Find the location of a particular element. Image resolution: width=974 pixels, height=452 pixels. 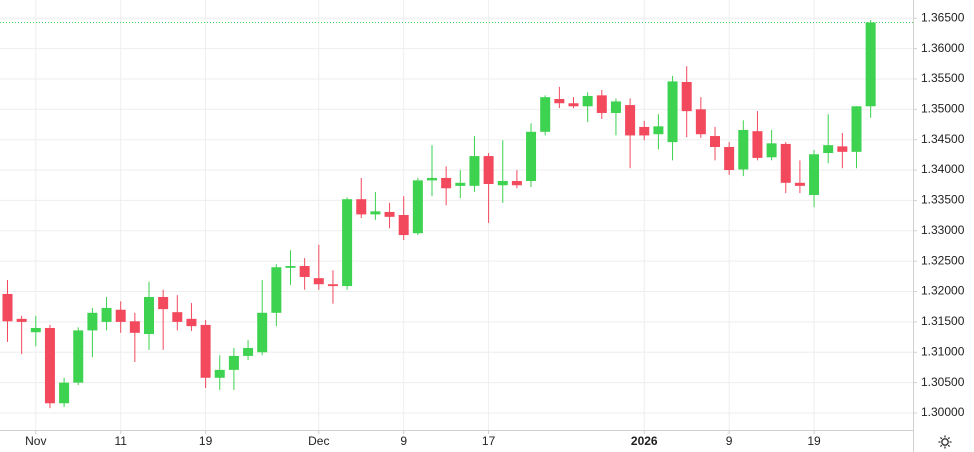

settings-icon is located at coordinates (945, 442).